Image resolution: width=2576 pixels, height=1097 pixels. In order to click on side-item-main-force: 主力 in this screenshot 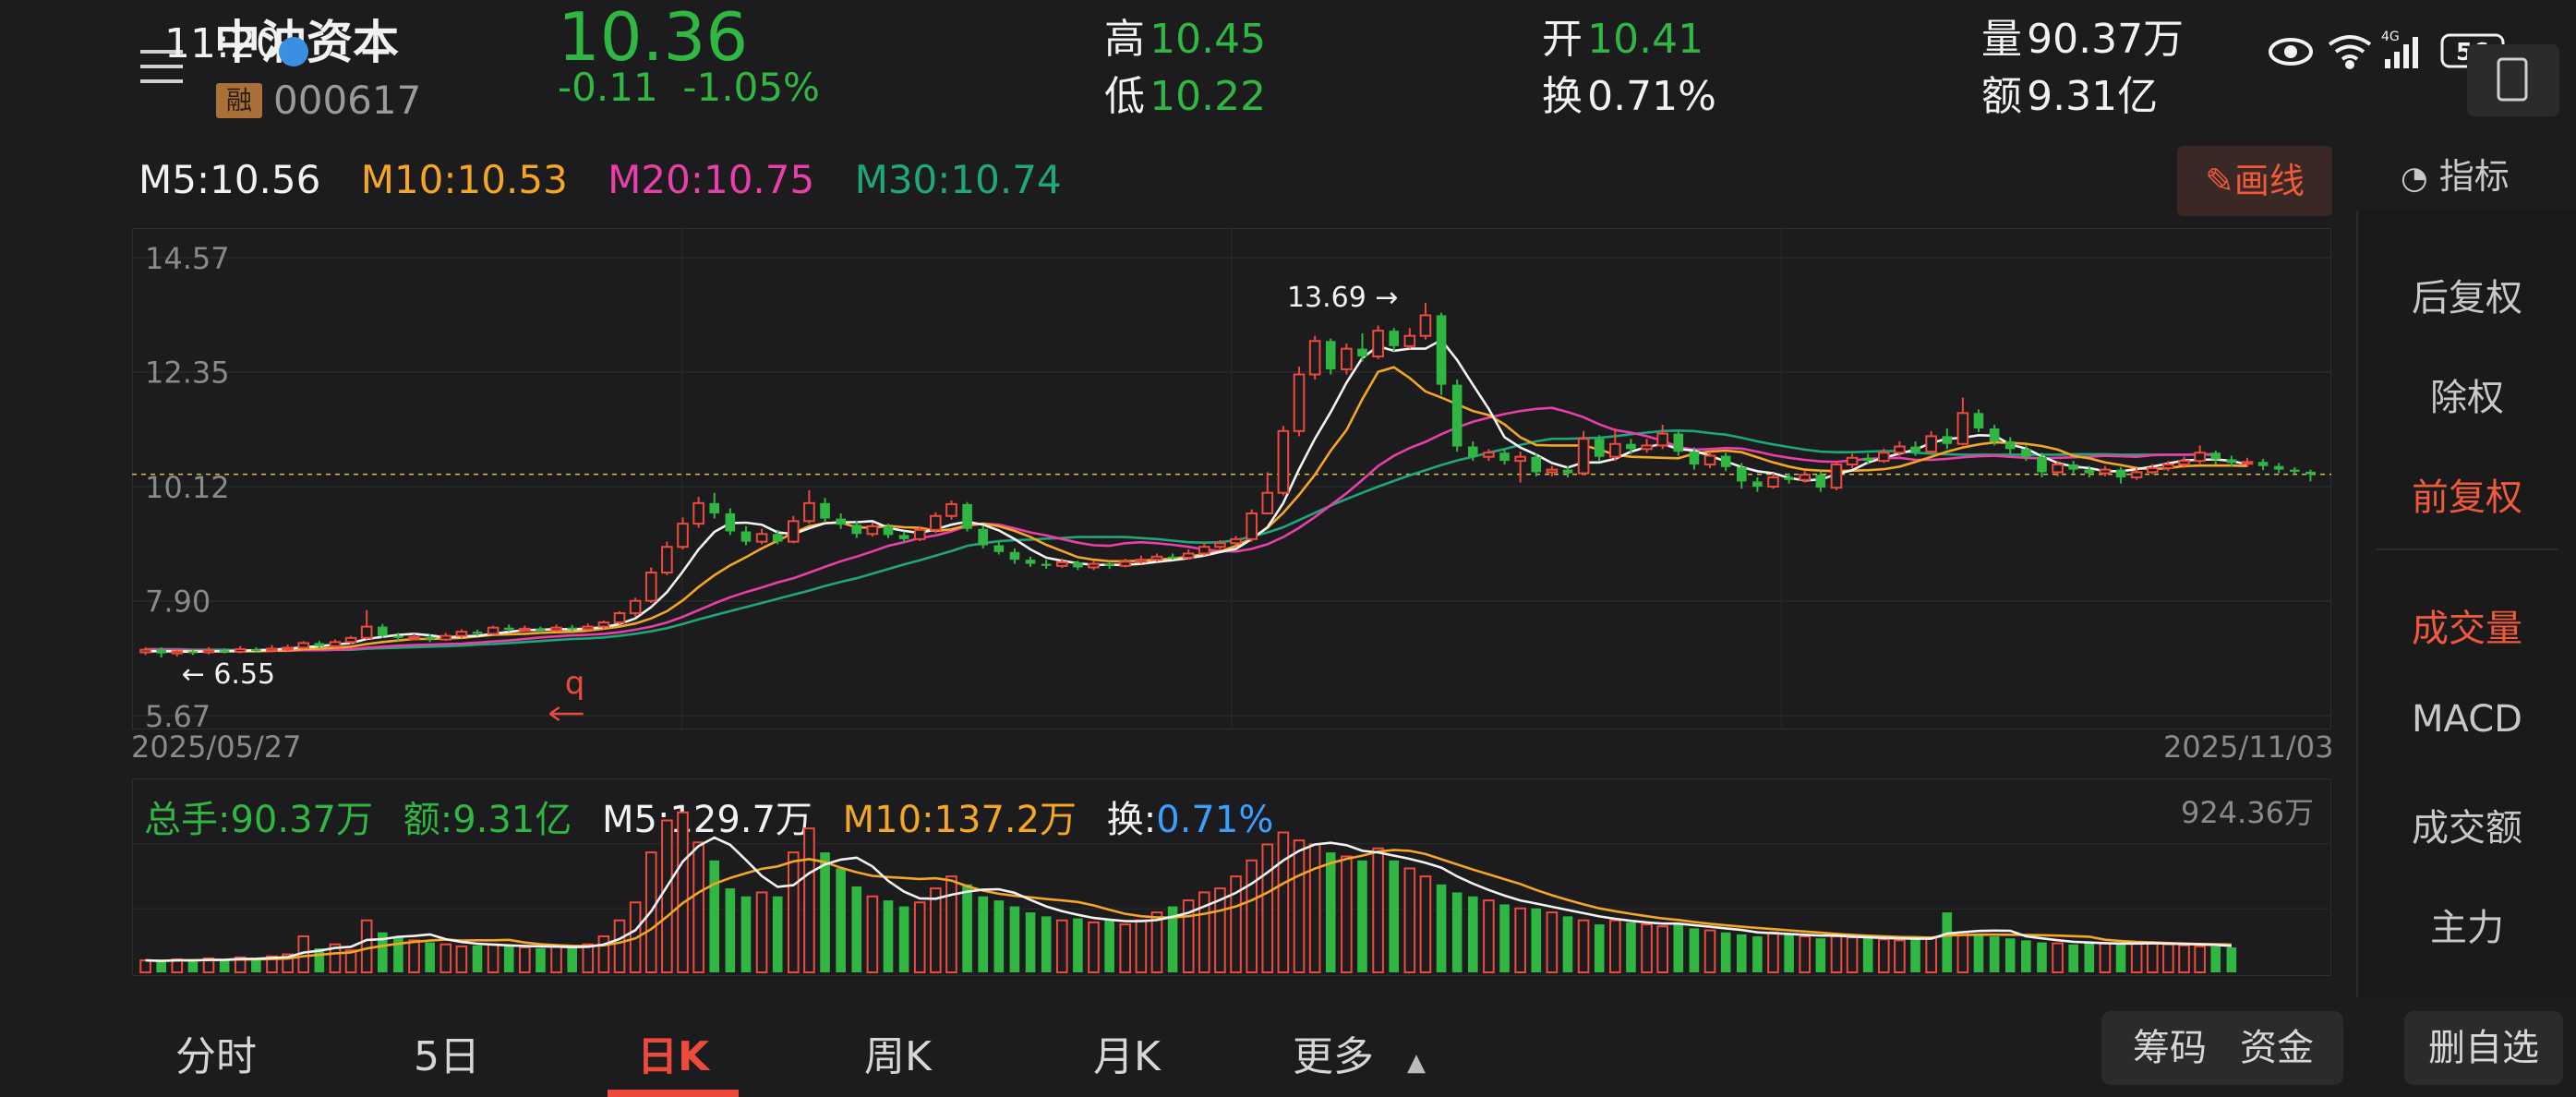, I will do `click(2467, 928)`.